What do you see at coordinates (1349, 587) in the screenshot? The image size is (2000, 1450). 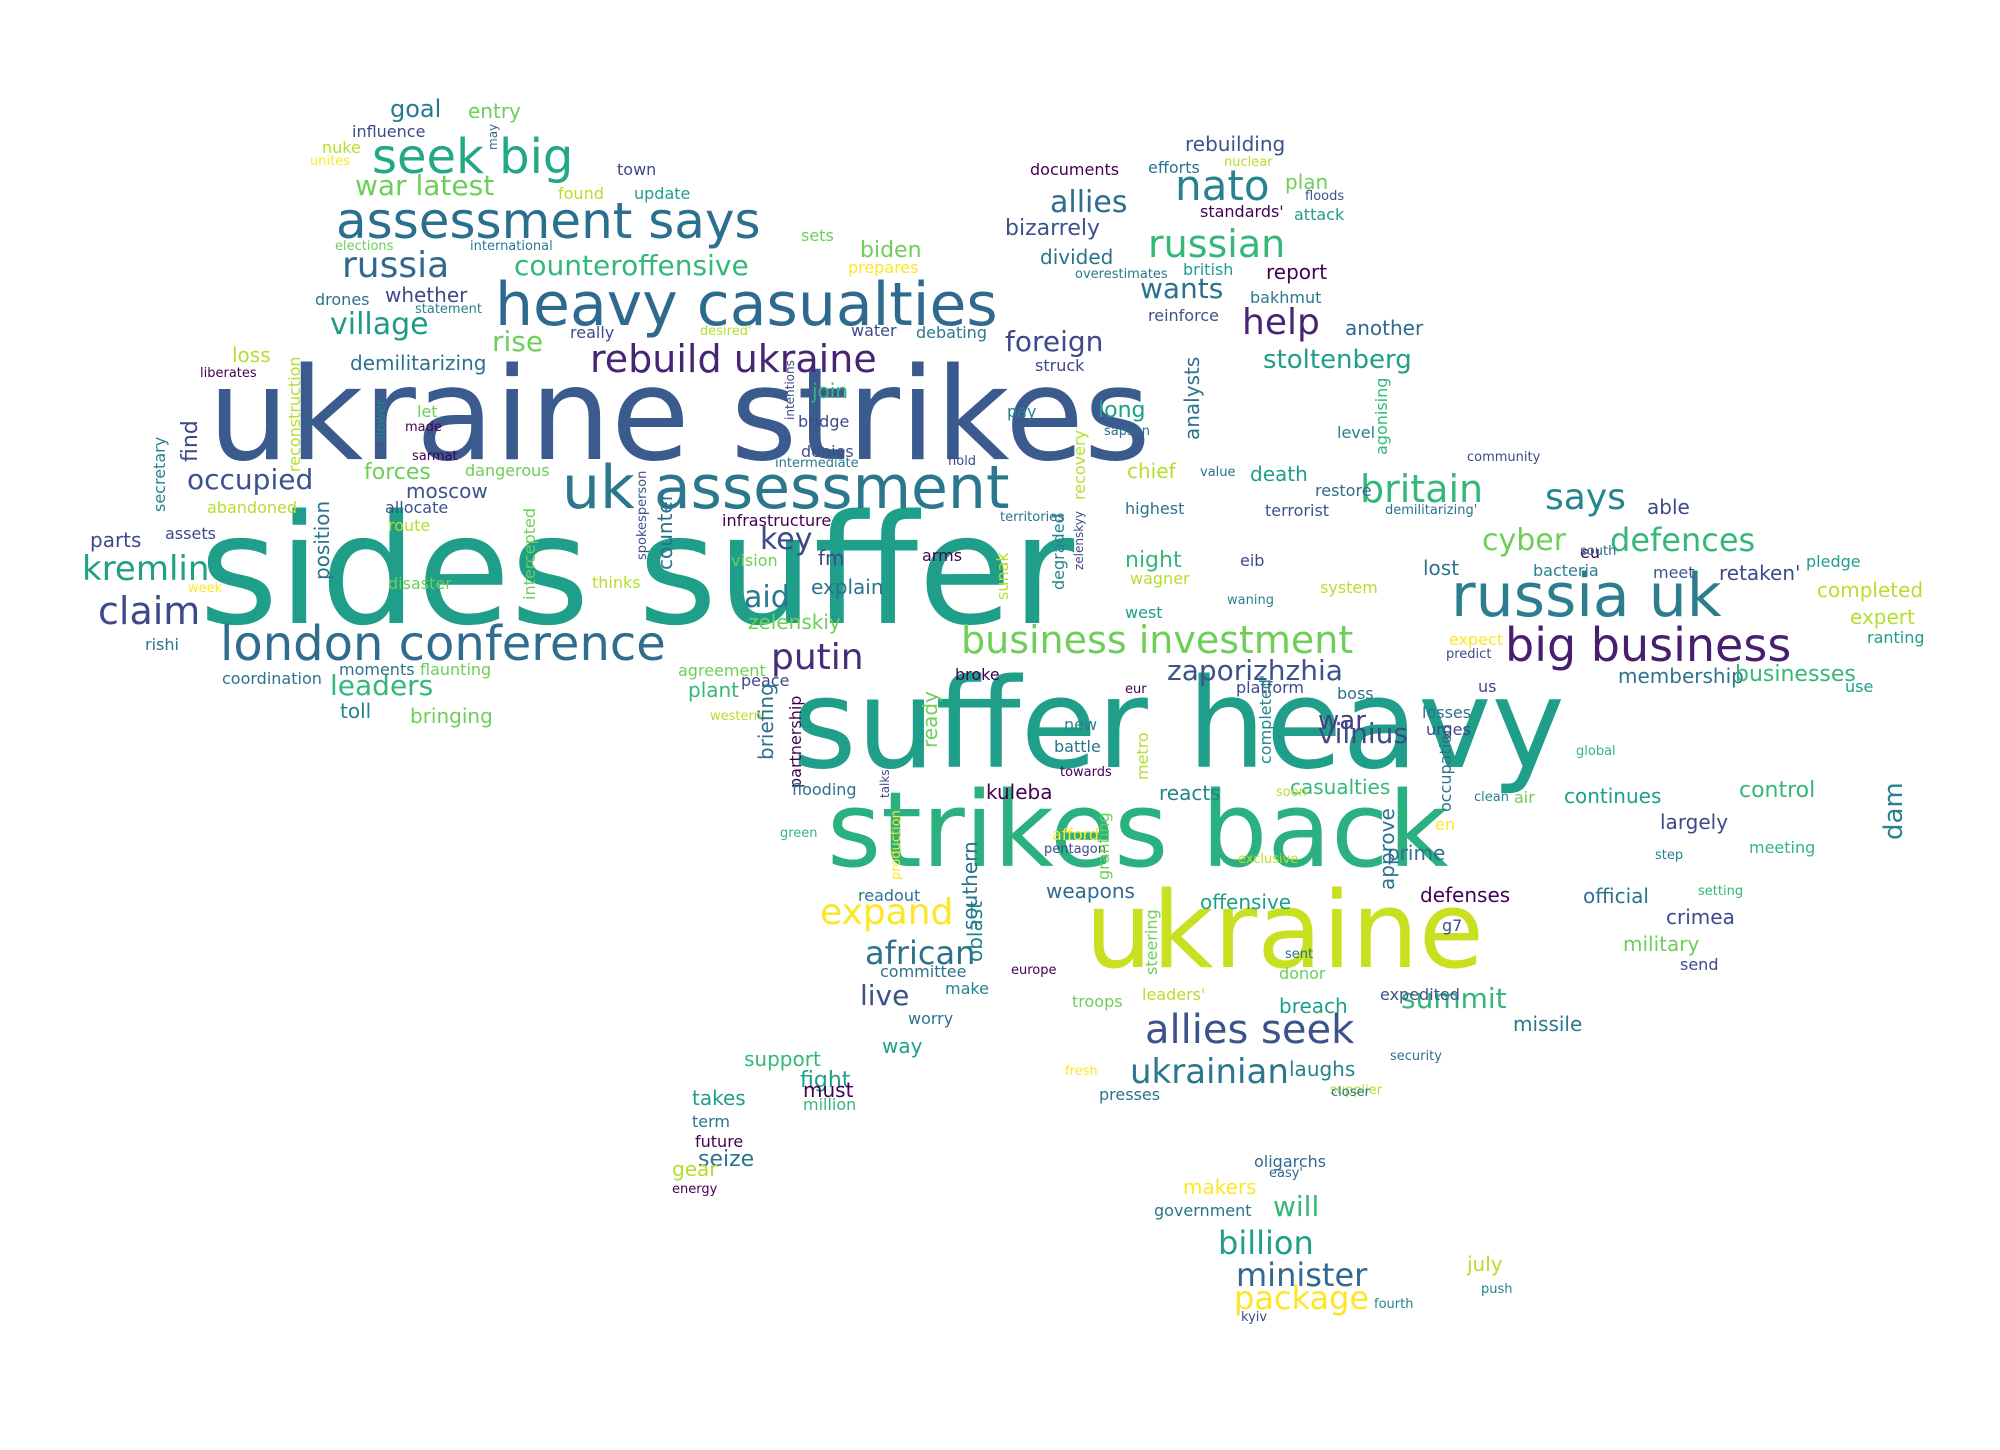 I see `word: system` at bounding box center [1349, 587].